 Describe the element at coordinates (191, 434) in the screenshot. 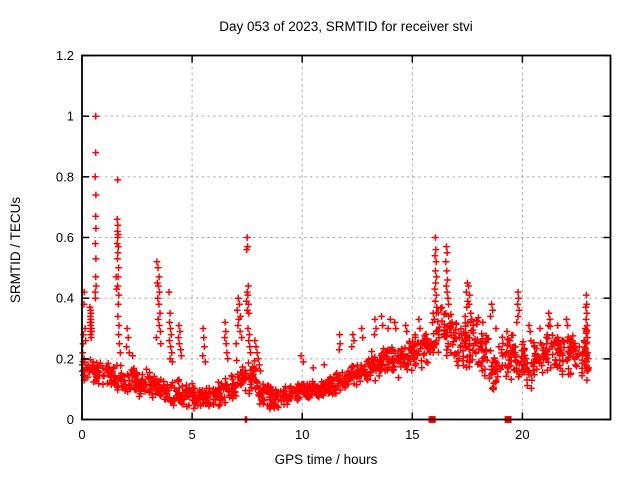

I see `x-tick-label: 5` at that location.